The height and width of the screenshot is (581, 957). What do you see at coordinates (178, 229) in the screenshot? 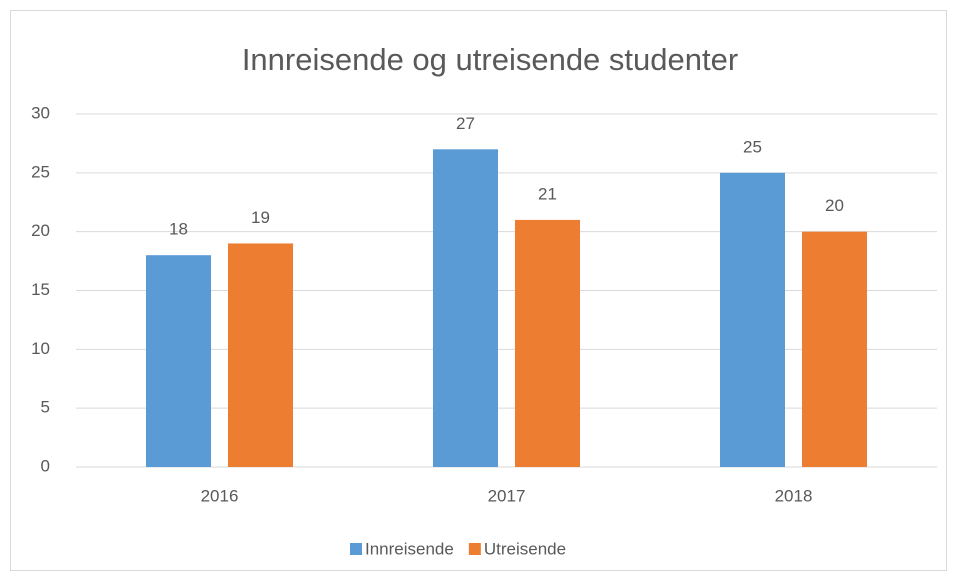
I see `data-label: 18` at bounding box center [178, 229].